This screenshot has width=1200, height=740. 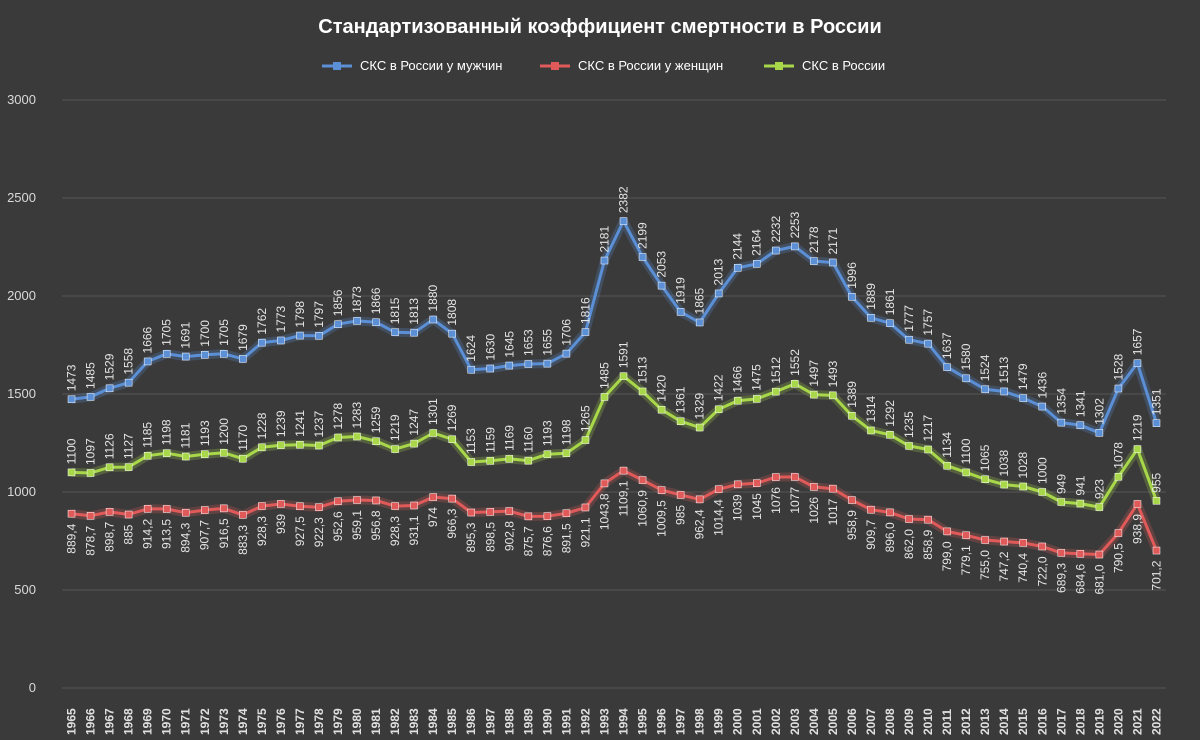 I want to click on data-label: 1529, so click(x=110, y=366).